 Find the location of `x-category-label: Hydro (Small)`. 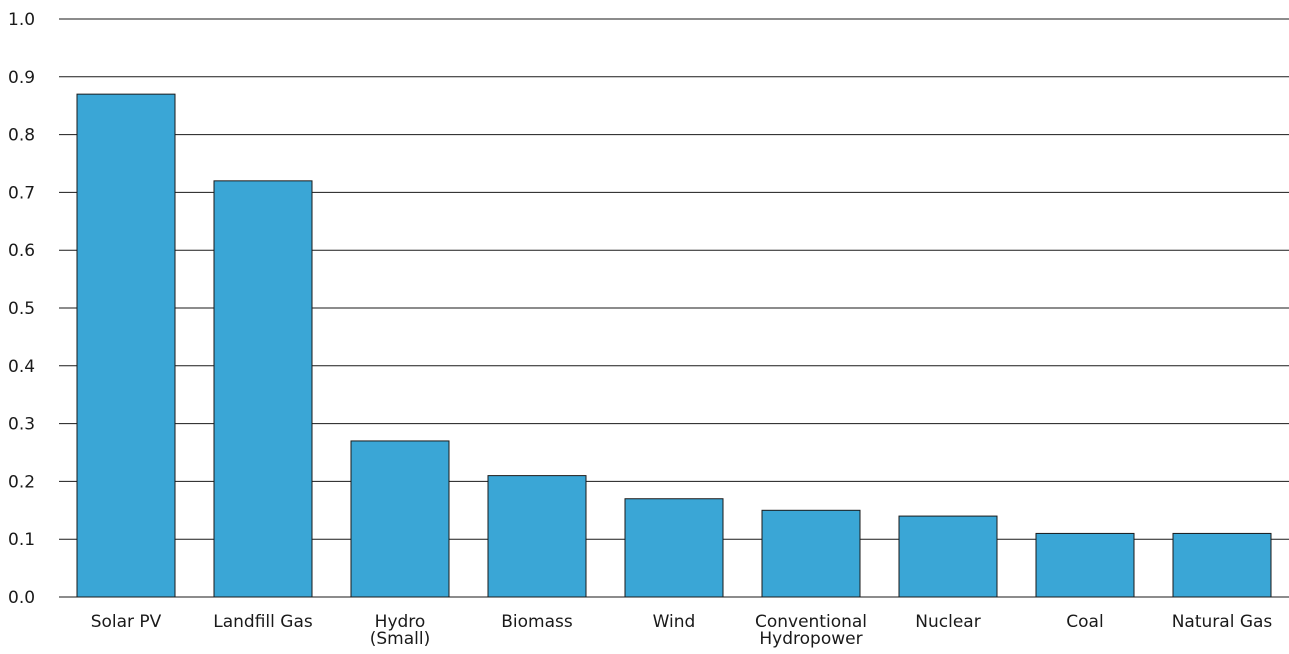

x-category-label: Hydro (Small) is located at coordinates (400, 630).